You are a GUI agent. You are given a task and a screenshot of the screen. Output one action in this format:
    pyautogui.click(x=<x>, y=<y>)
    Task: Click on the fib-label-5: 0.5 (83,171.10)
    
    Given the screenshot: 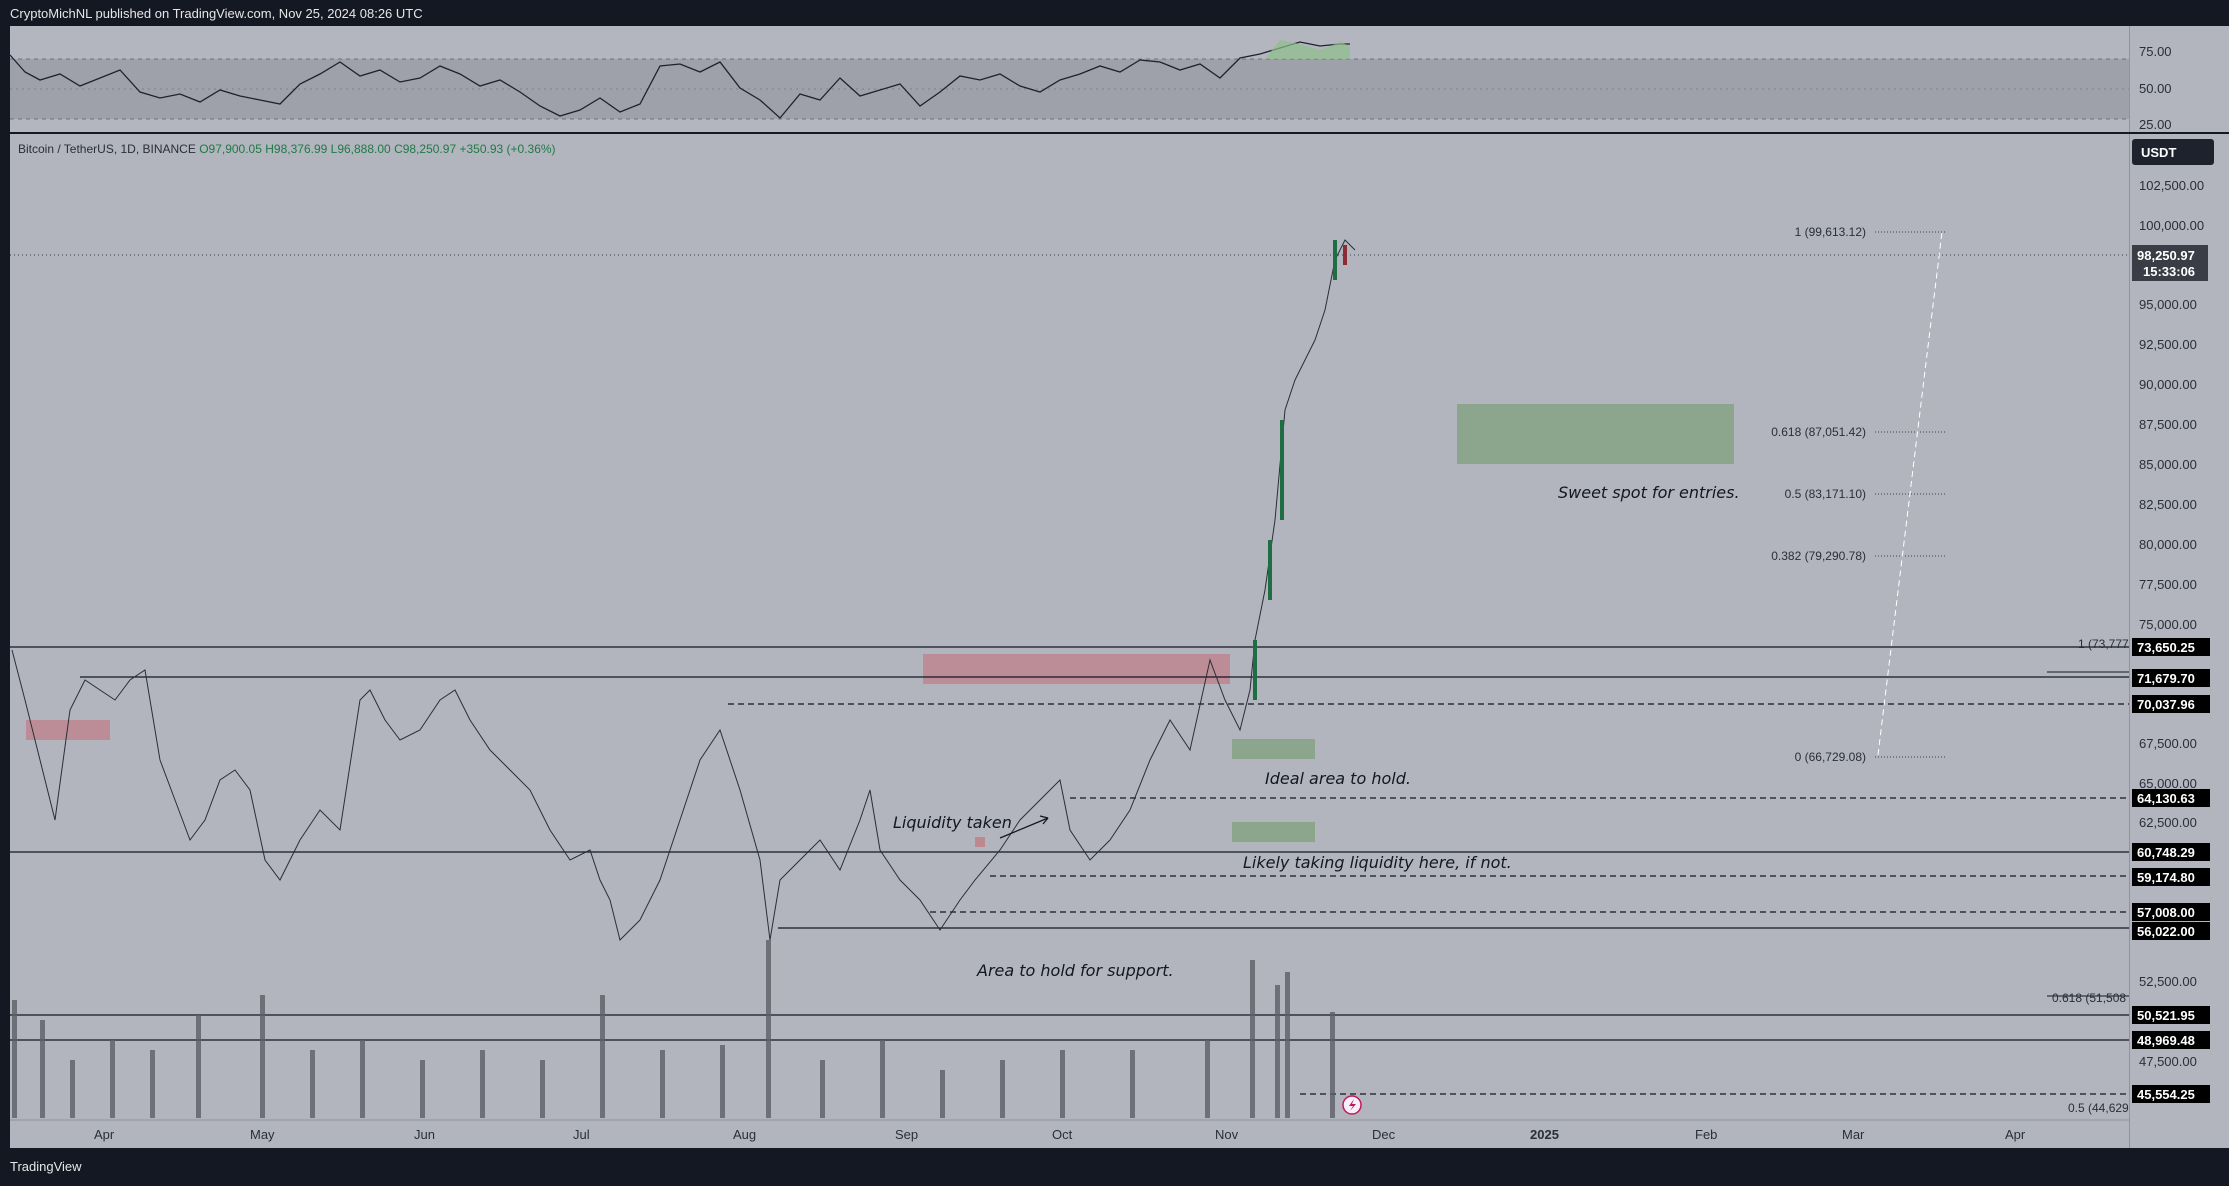 What is the action you would take?
    pyautogui.click(x=1825, y=494)
    